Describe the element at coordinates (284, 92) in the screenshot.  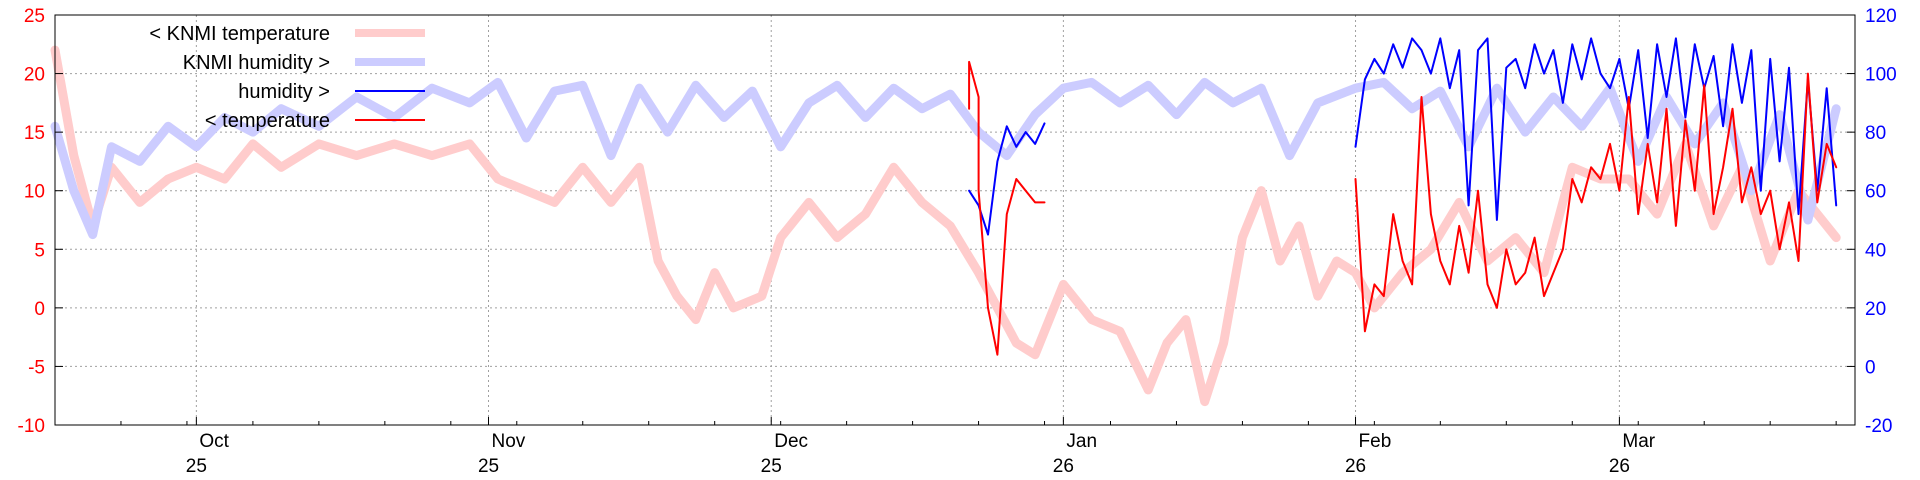
I see `legend-label: humidity >` at that location.